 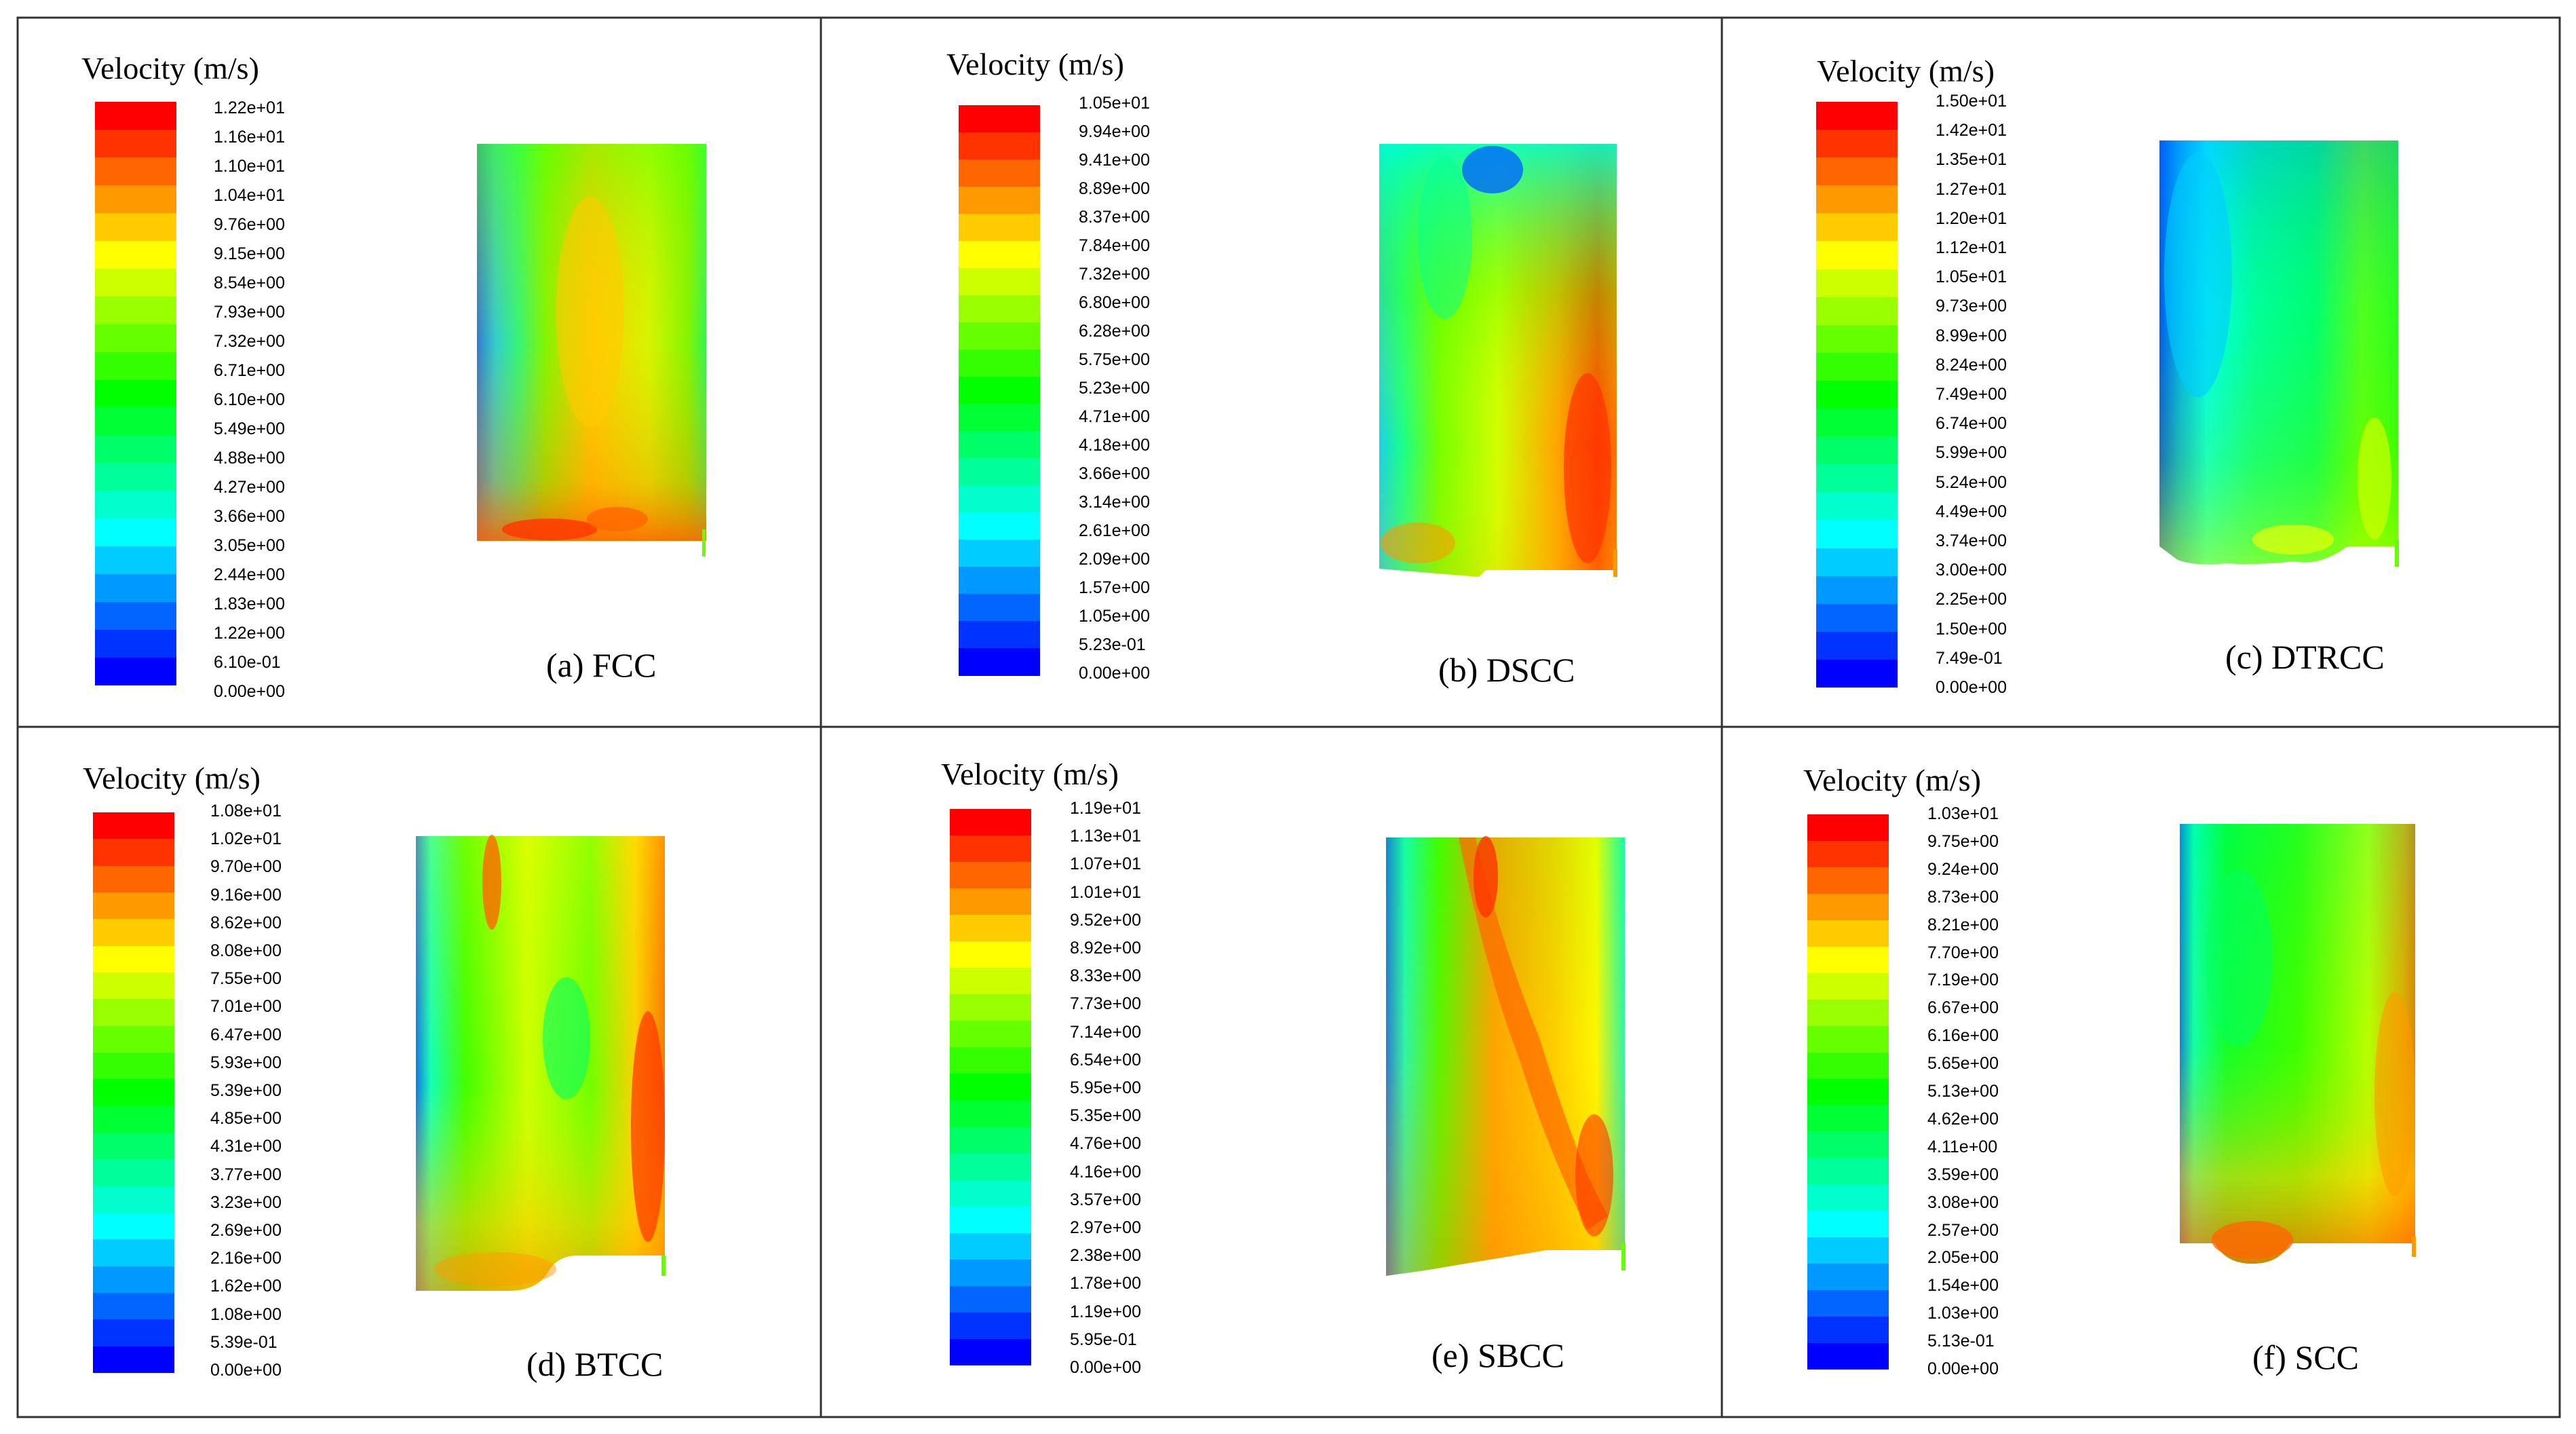 What do you see at coordinates (2414, 1247) in the screenshot?
I see `outlet-wall` at bounding box center [2414, 1247].